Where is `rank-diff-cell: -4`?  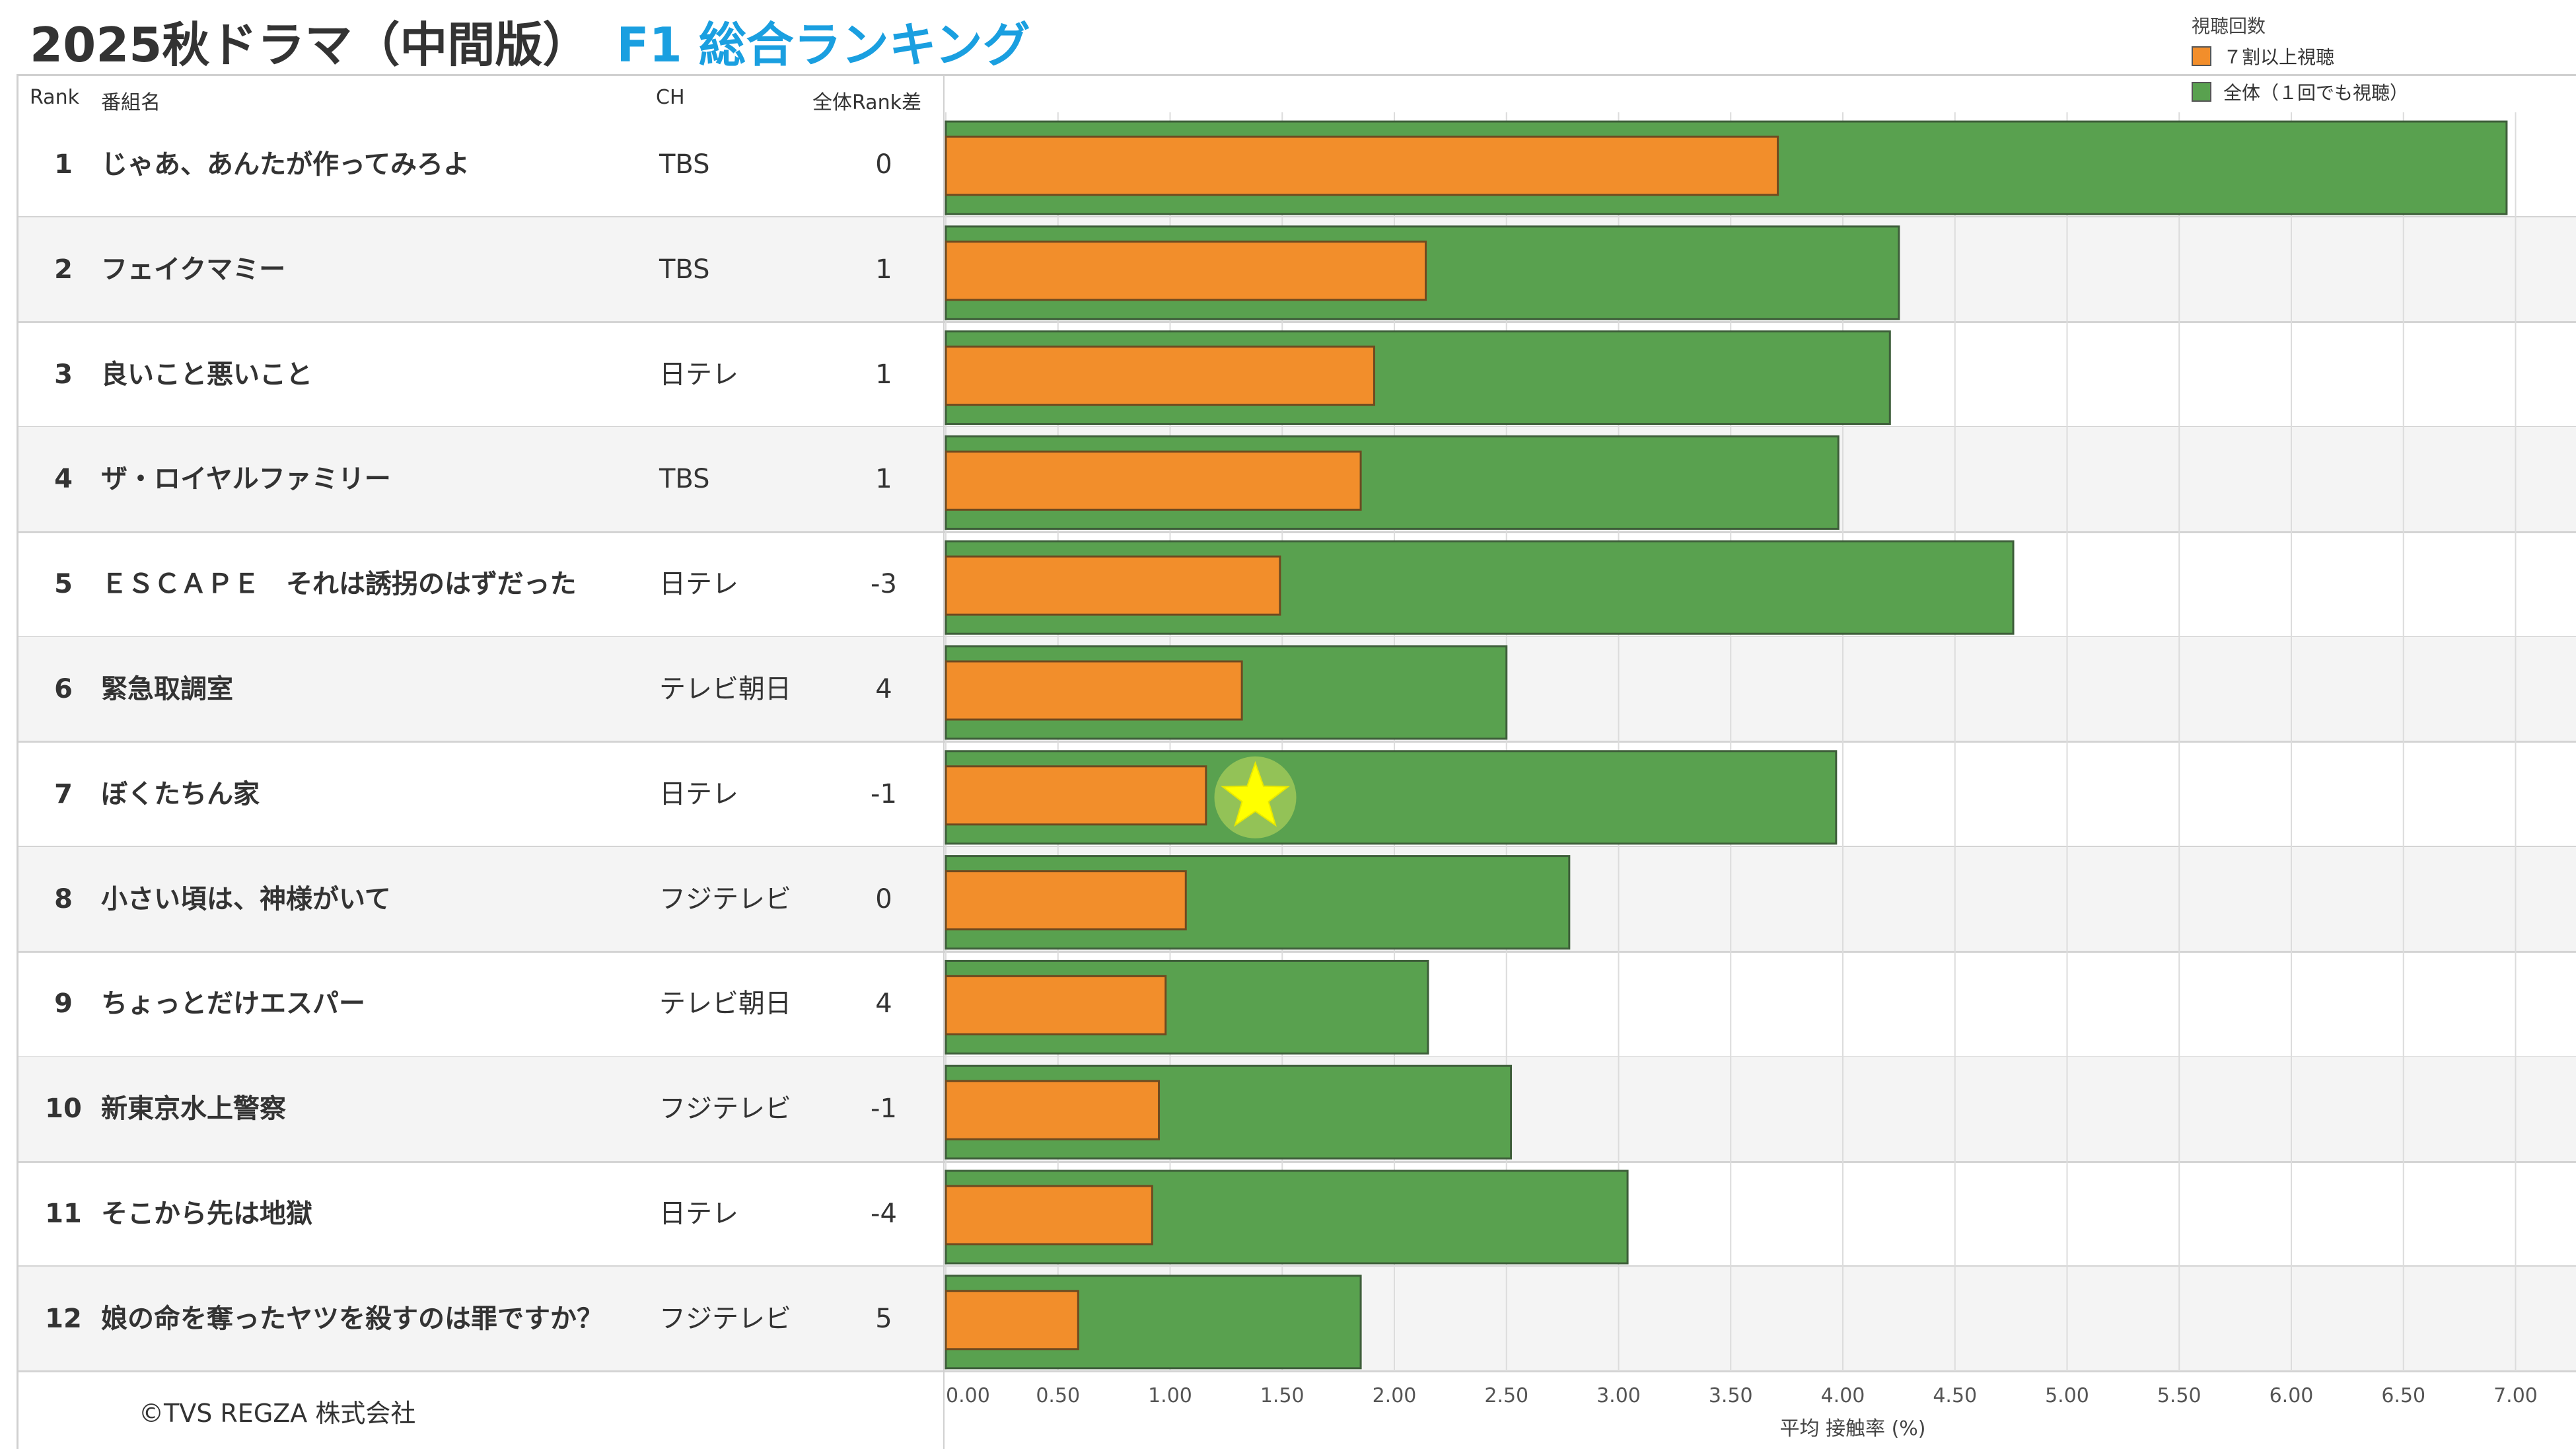
rank-diff-cell: -4 is located at coordinates (884, 1214).